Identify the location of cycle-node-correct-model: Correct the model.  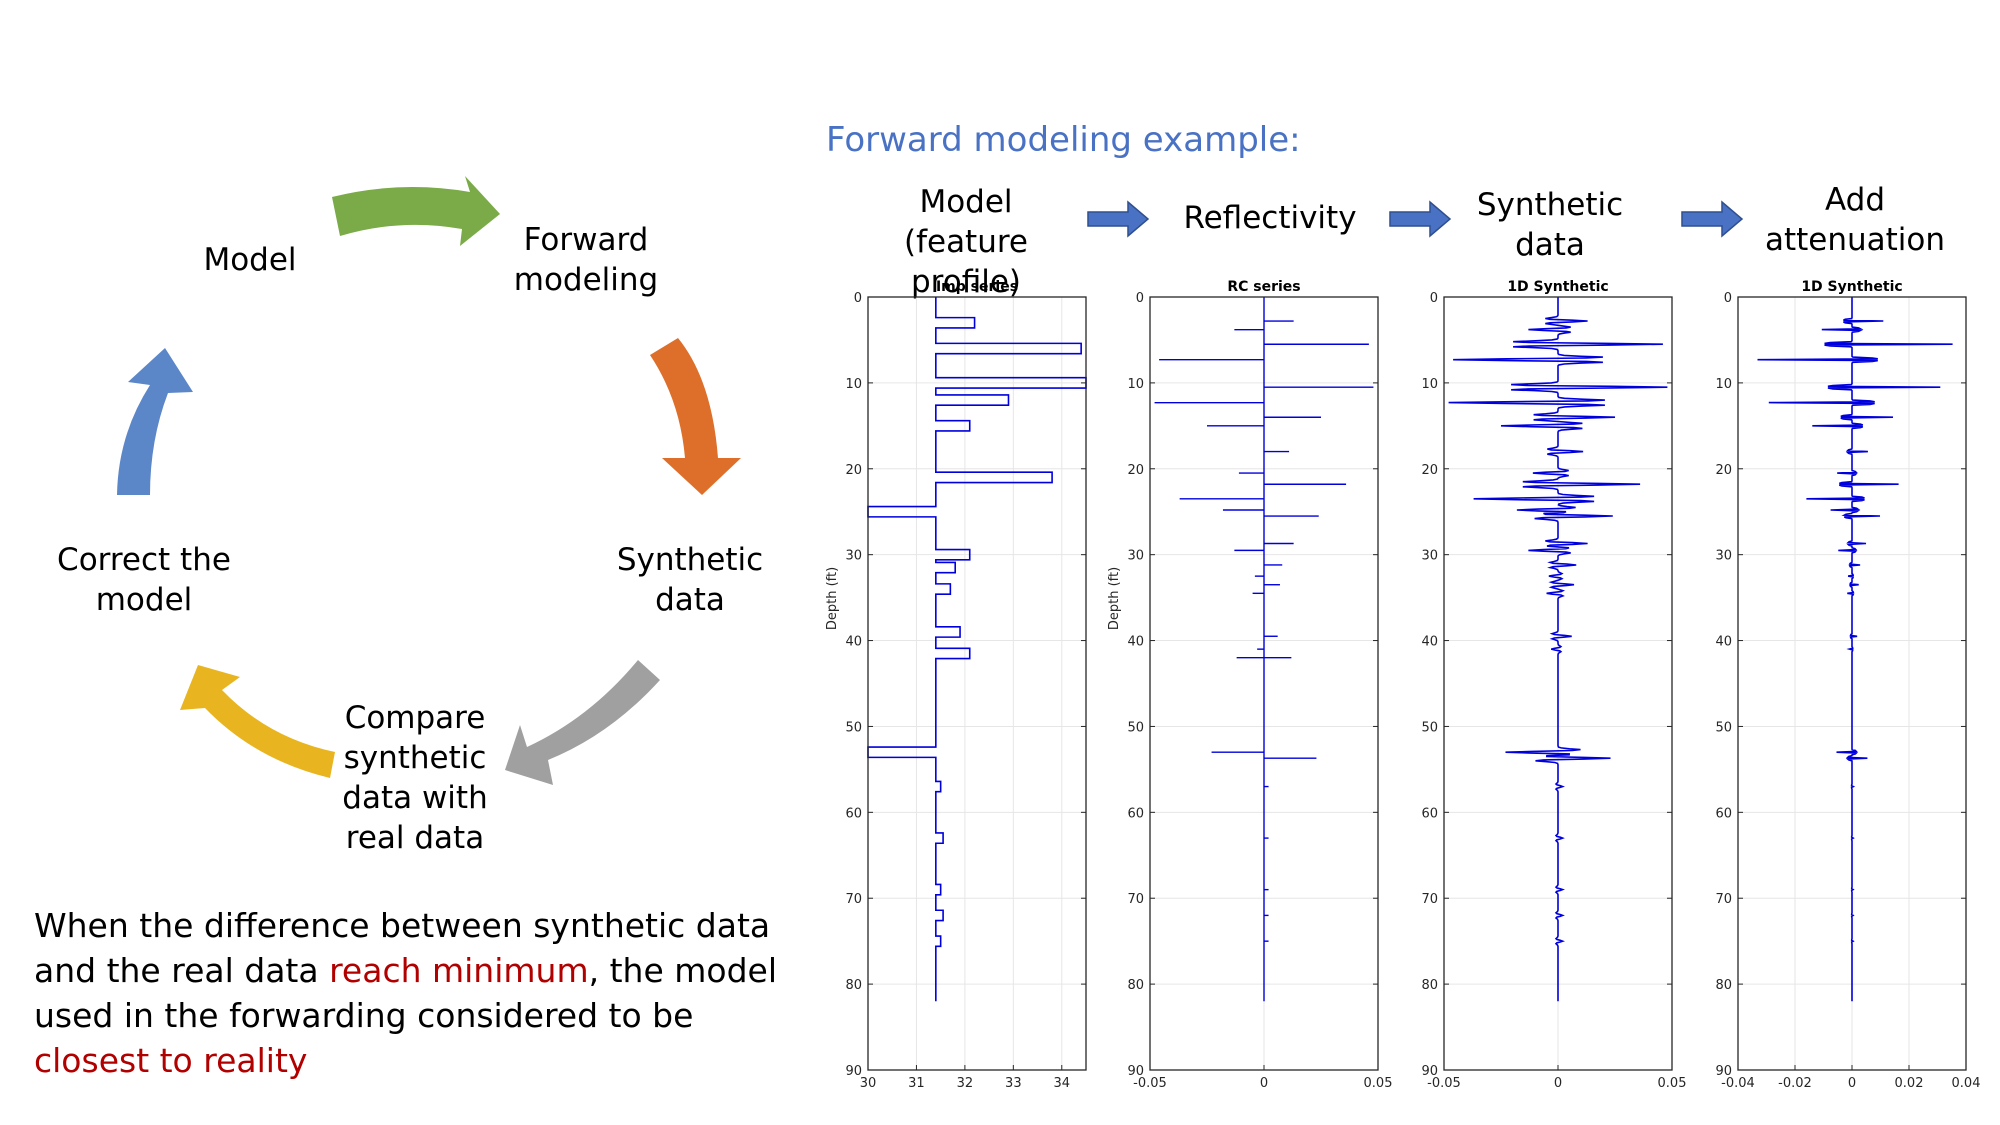
(144, 580).